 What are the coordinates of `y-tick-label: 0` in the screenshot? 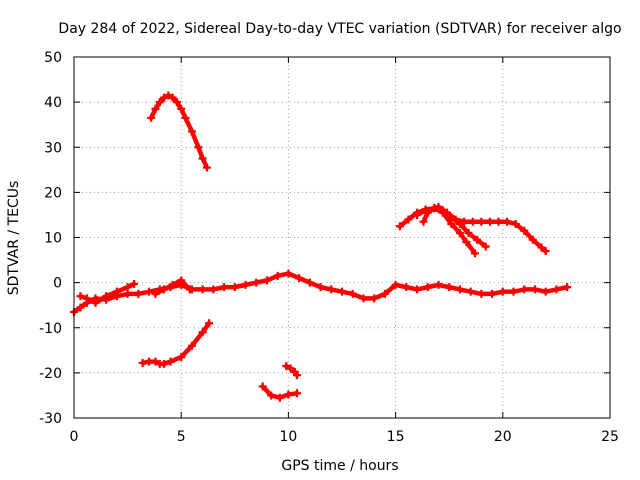 It's located at (57, 284).